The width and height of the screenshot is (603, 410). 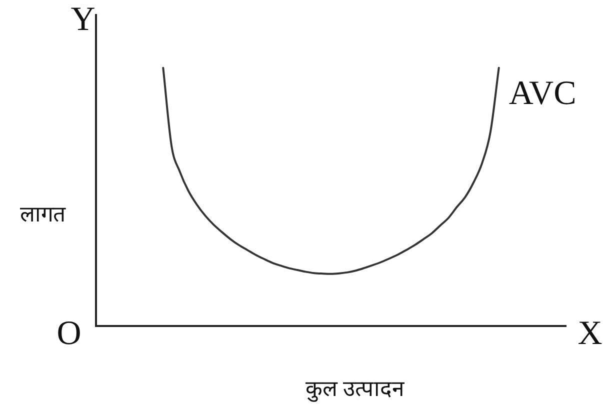 What do you see at coordinates (83, 19) in the screenshot?
I see `text: Y` at bounding box center [83, 19].